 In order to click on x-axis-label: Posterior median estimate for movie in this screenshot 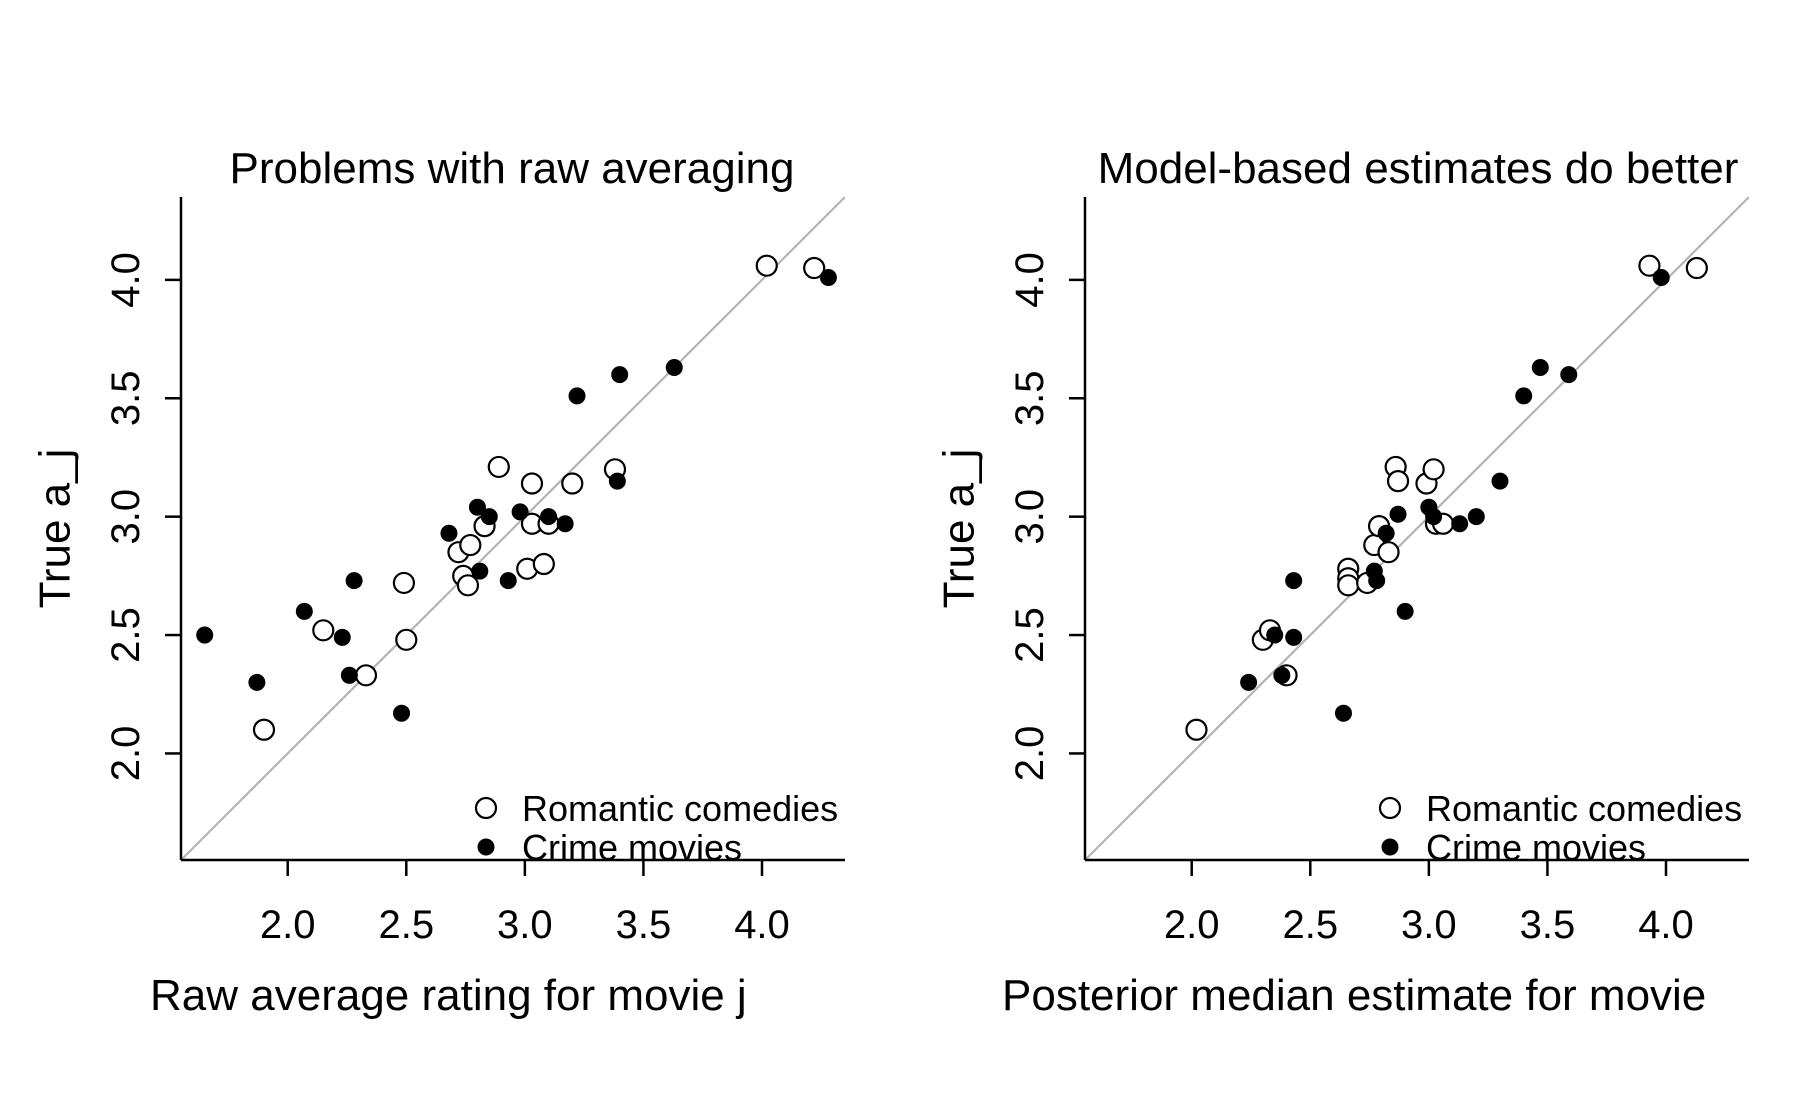, I will do `click(1354, 995)`.